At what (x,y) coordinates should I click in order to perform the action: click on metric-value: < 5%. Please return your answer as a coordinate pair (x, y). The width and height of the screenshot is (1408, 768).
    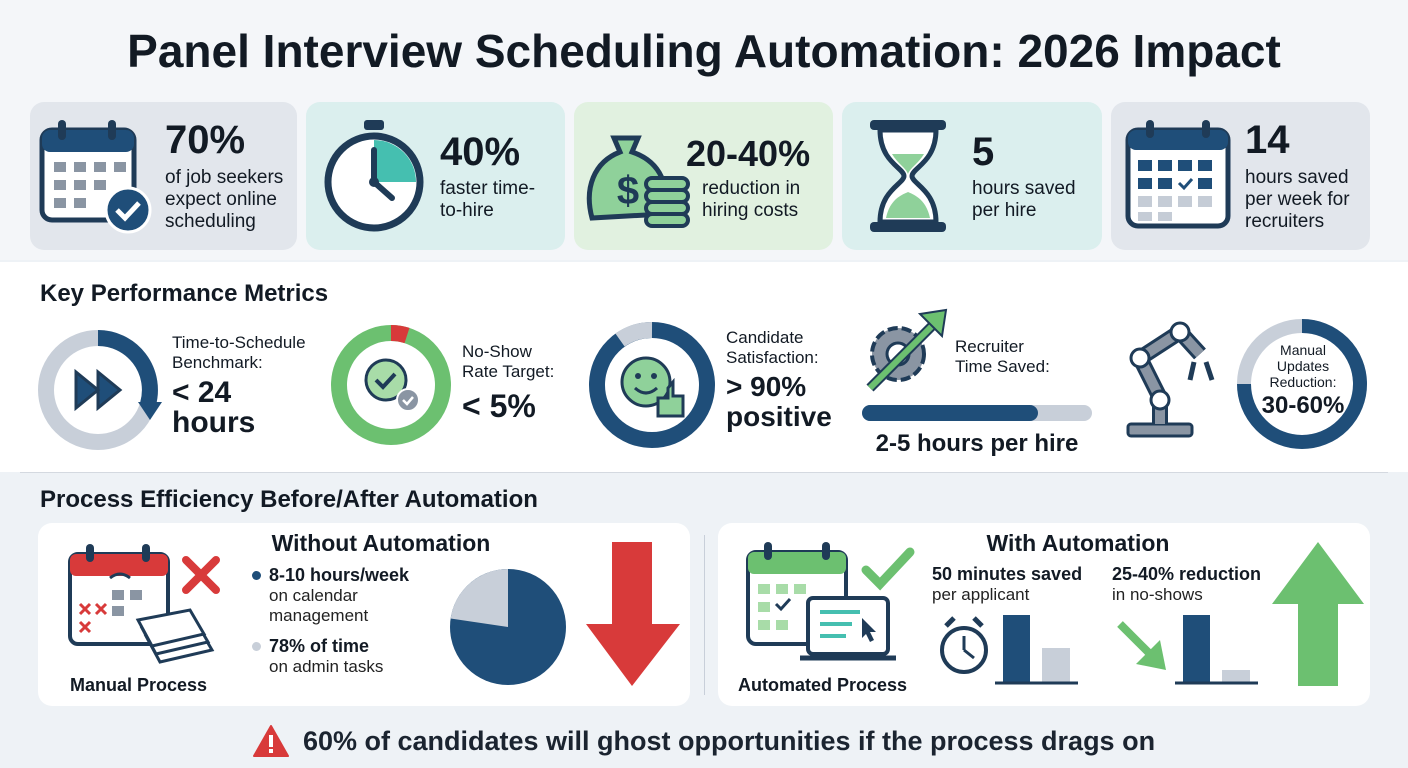
    Looking at the image, I should click on (499, 406).